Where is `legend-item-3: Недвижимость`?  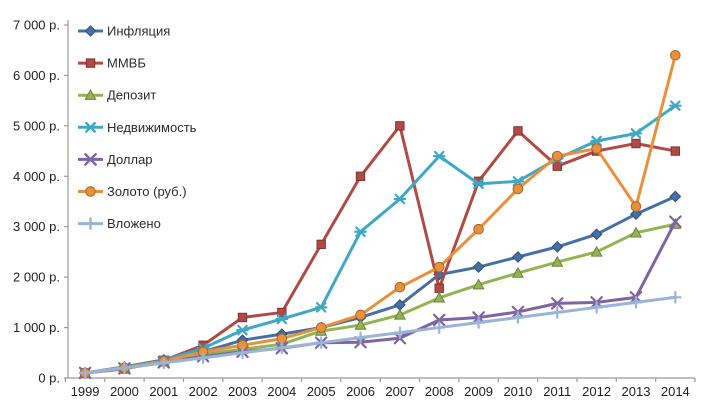
legend-item-3: Недвижимость is located at coordinates (137, 127).